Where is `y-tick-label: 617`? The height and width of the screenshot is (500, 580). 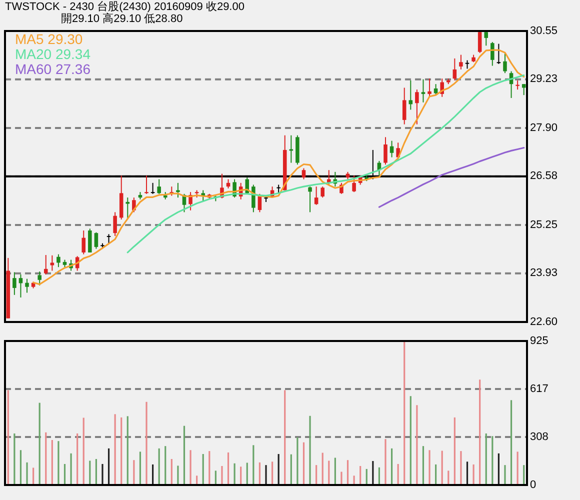 y-tick-label: 617 is located at coordinates (539, 388).